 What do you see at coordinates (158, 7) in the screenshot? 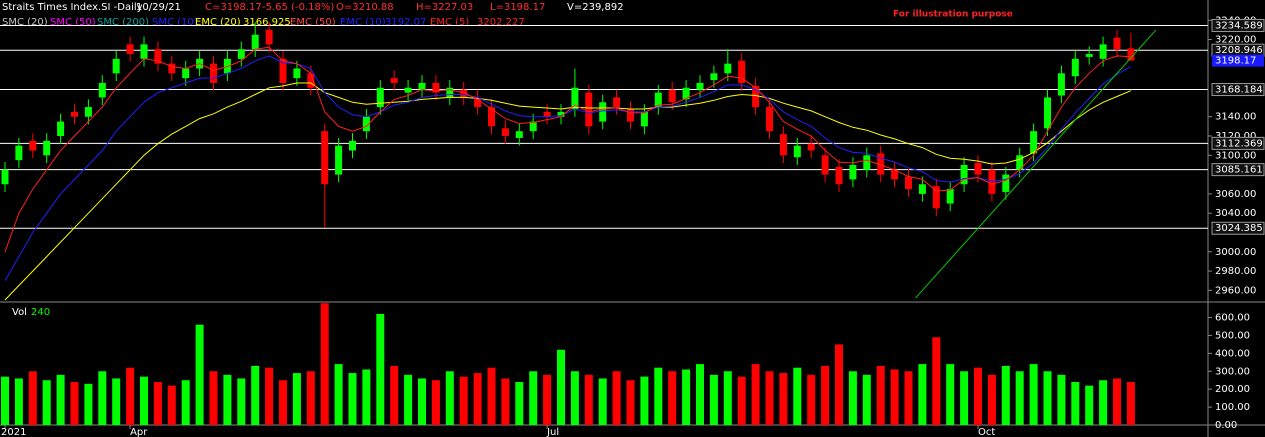
I see `date: 10/29/21` at bounding box center [158, 7].